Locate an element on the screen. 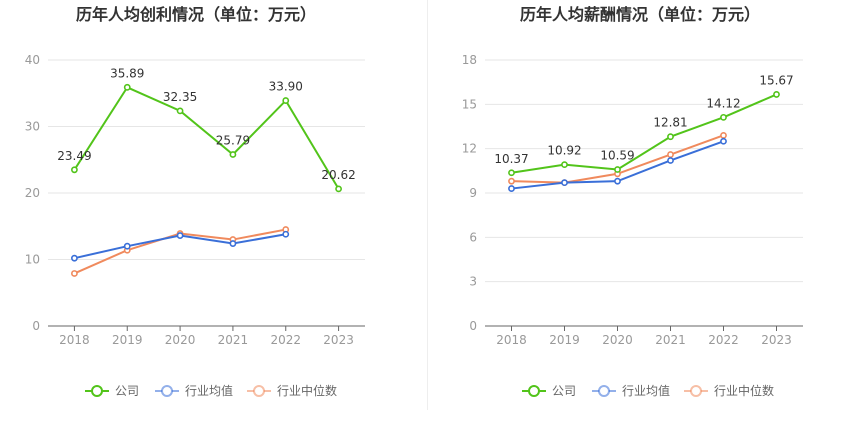 This screenshot has height=437, width=850. data-label: 10.59 is located at coordinates (617, 156).